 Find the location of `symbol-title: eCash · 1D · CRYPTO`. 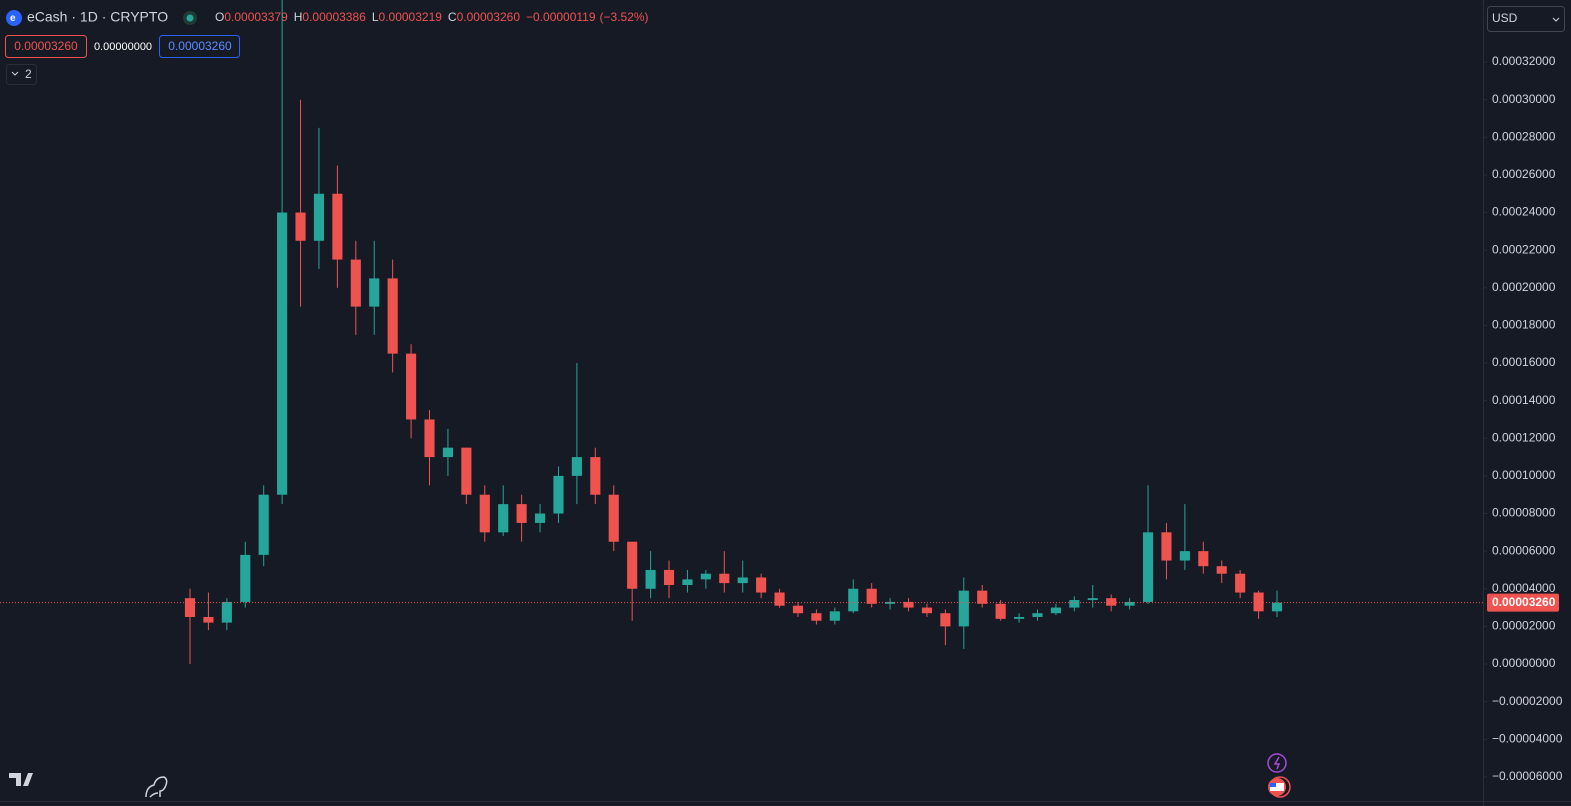

symbol-title: eCash · 1D · CRYPTO is located at coordinates (97, 17).